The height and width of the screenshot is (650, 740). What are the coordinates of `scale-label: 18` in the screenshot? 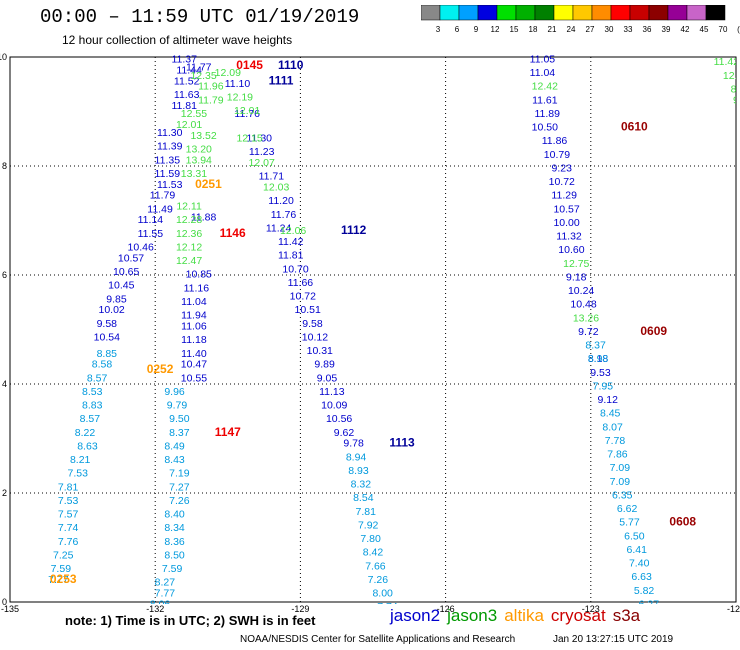 It's located at (533, 29).